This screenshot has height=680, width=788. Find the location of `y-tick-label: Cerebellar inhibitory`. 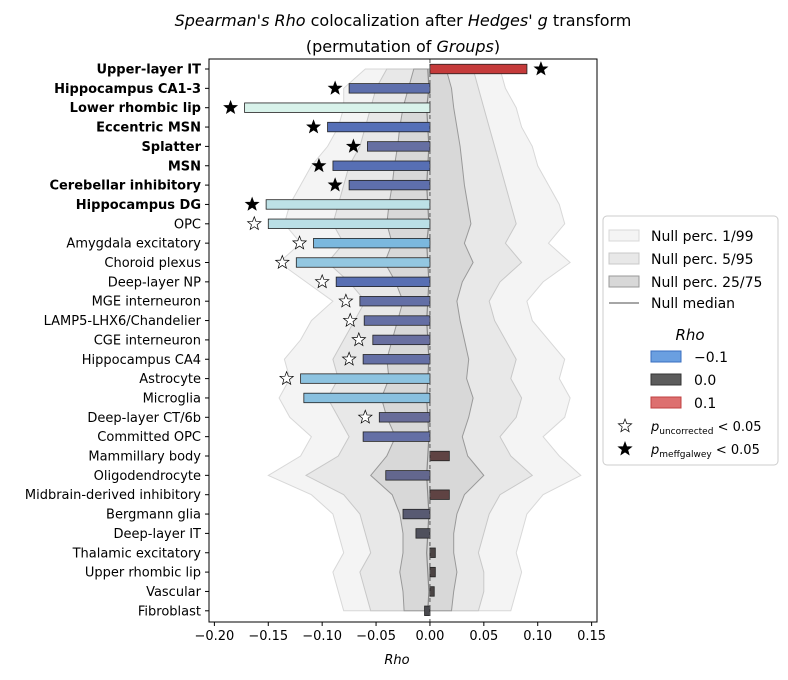

y-tick-label: Cerebellar inhibitory is located at coordinates (125, 186).